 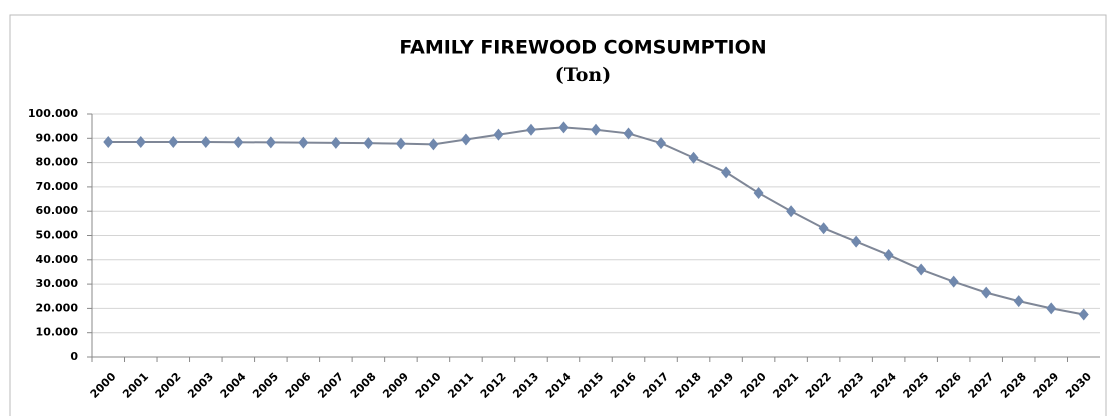 What do you see at coordinates (948, 385) in the screenshot?
I see `x-tick-label: 2026` at bounding box center [948, 385].